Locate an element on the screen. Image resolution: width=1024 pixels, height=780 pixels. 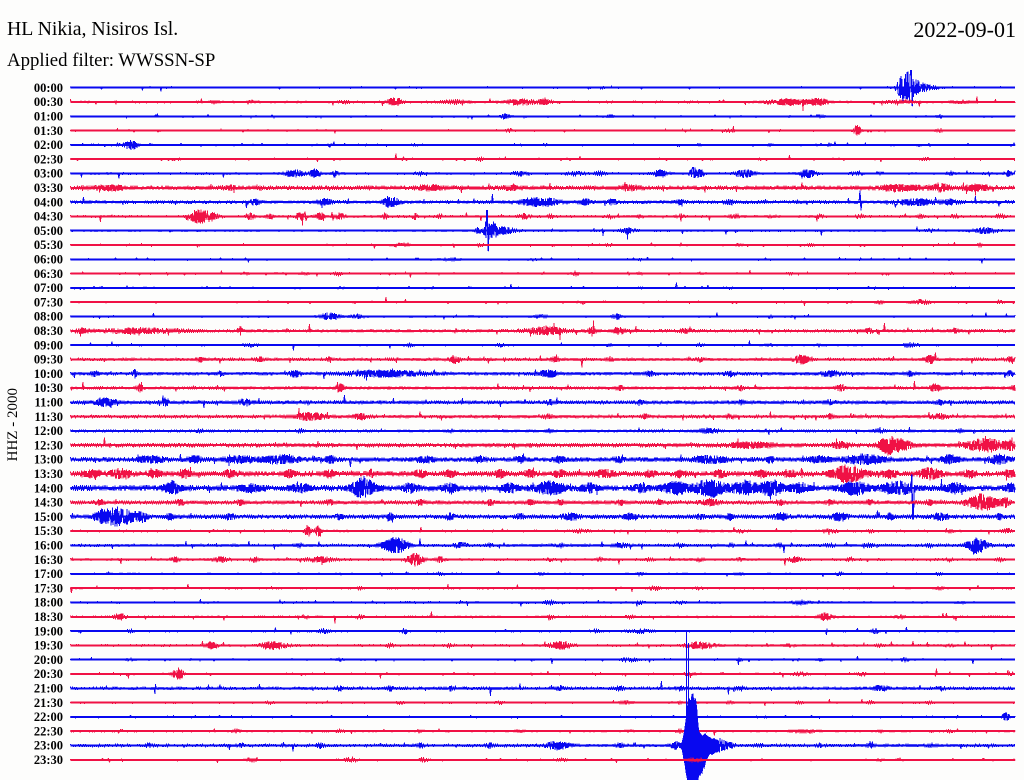
svg-text: 23:00 is located at coordinates (48, 746).